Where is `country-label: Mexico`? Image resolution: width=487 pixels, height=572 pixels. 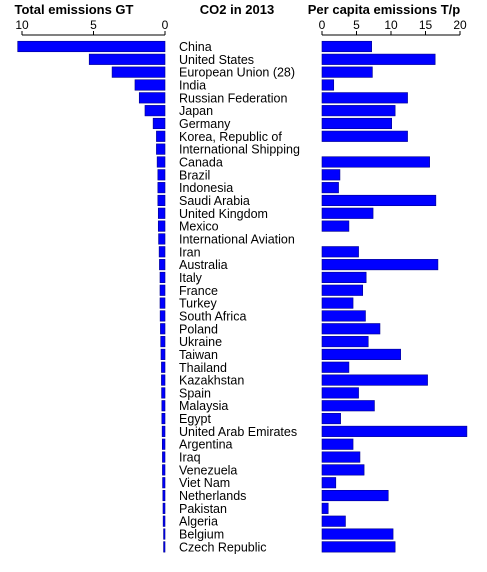
country-label: Mexico is located at coordinates (199, 227).